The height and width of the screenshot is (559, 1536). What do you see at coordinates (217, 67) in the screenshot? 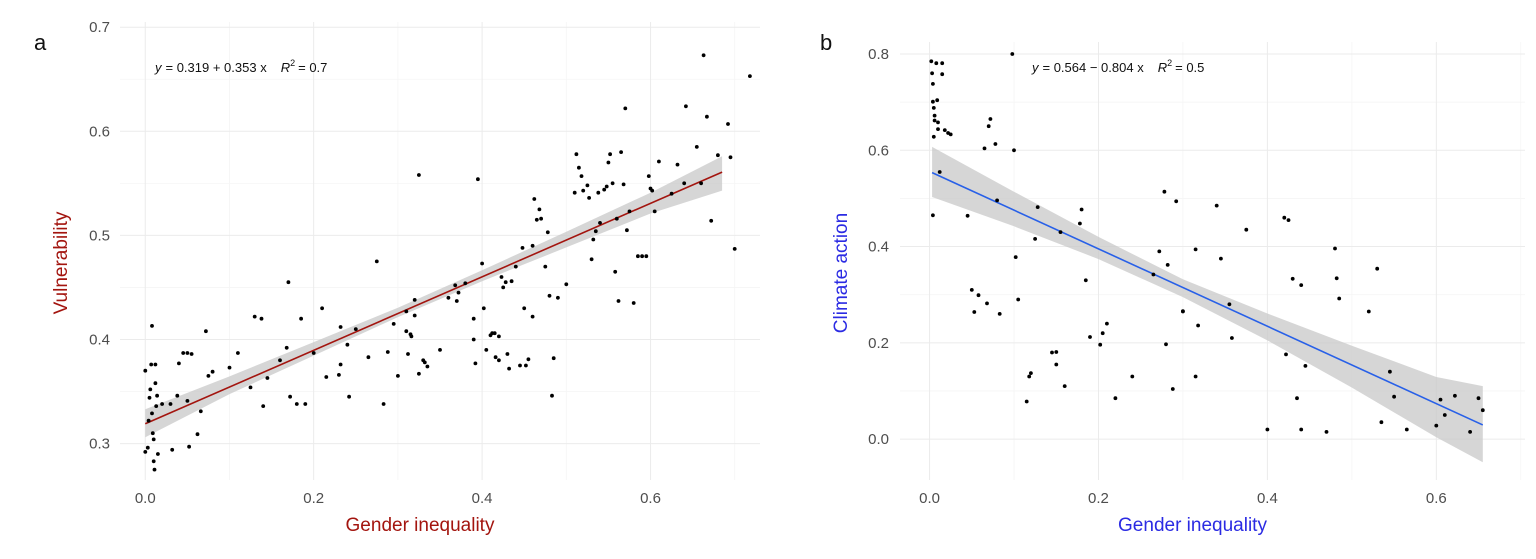
I see `eq-rhs: = 0.319 + 0.353 x` at bounding box center [217, 67].